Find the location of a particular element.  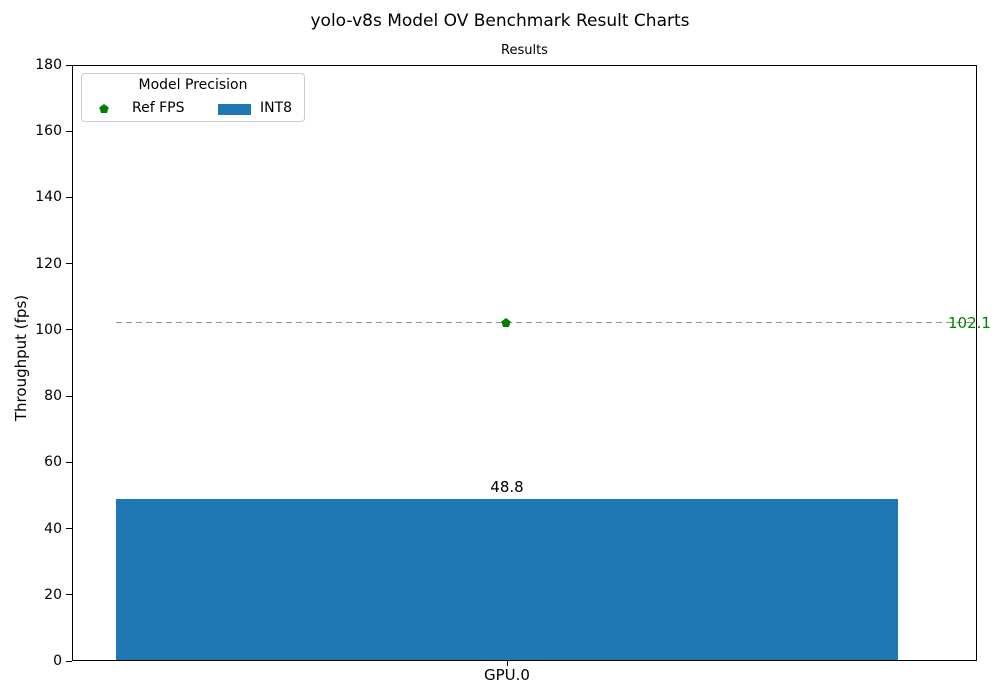

y-tick-label: 120 is located at coordinates (48, 264).